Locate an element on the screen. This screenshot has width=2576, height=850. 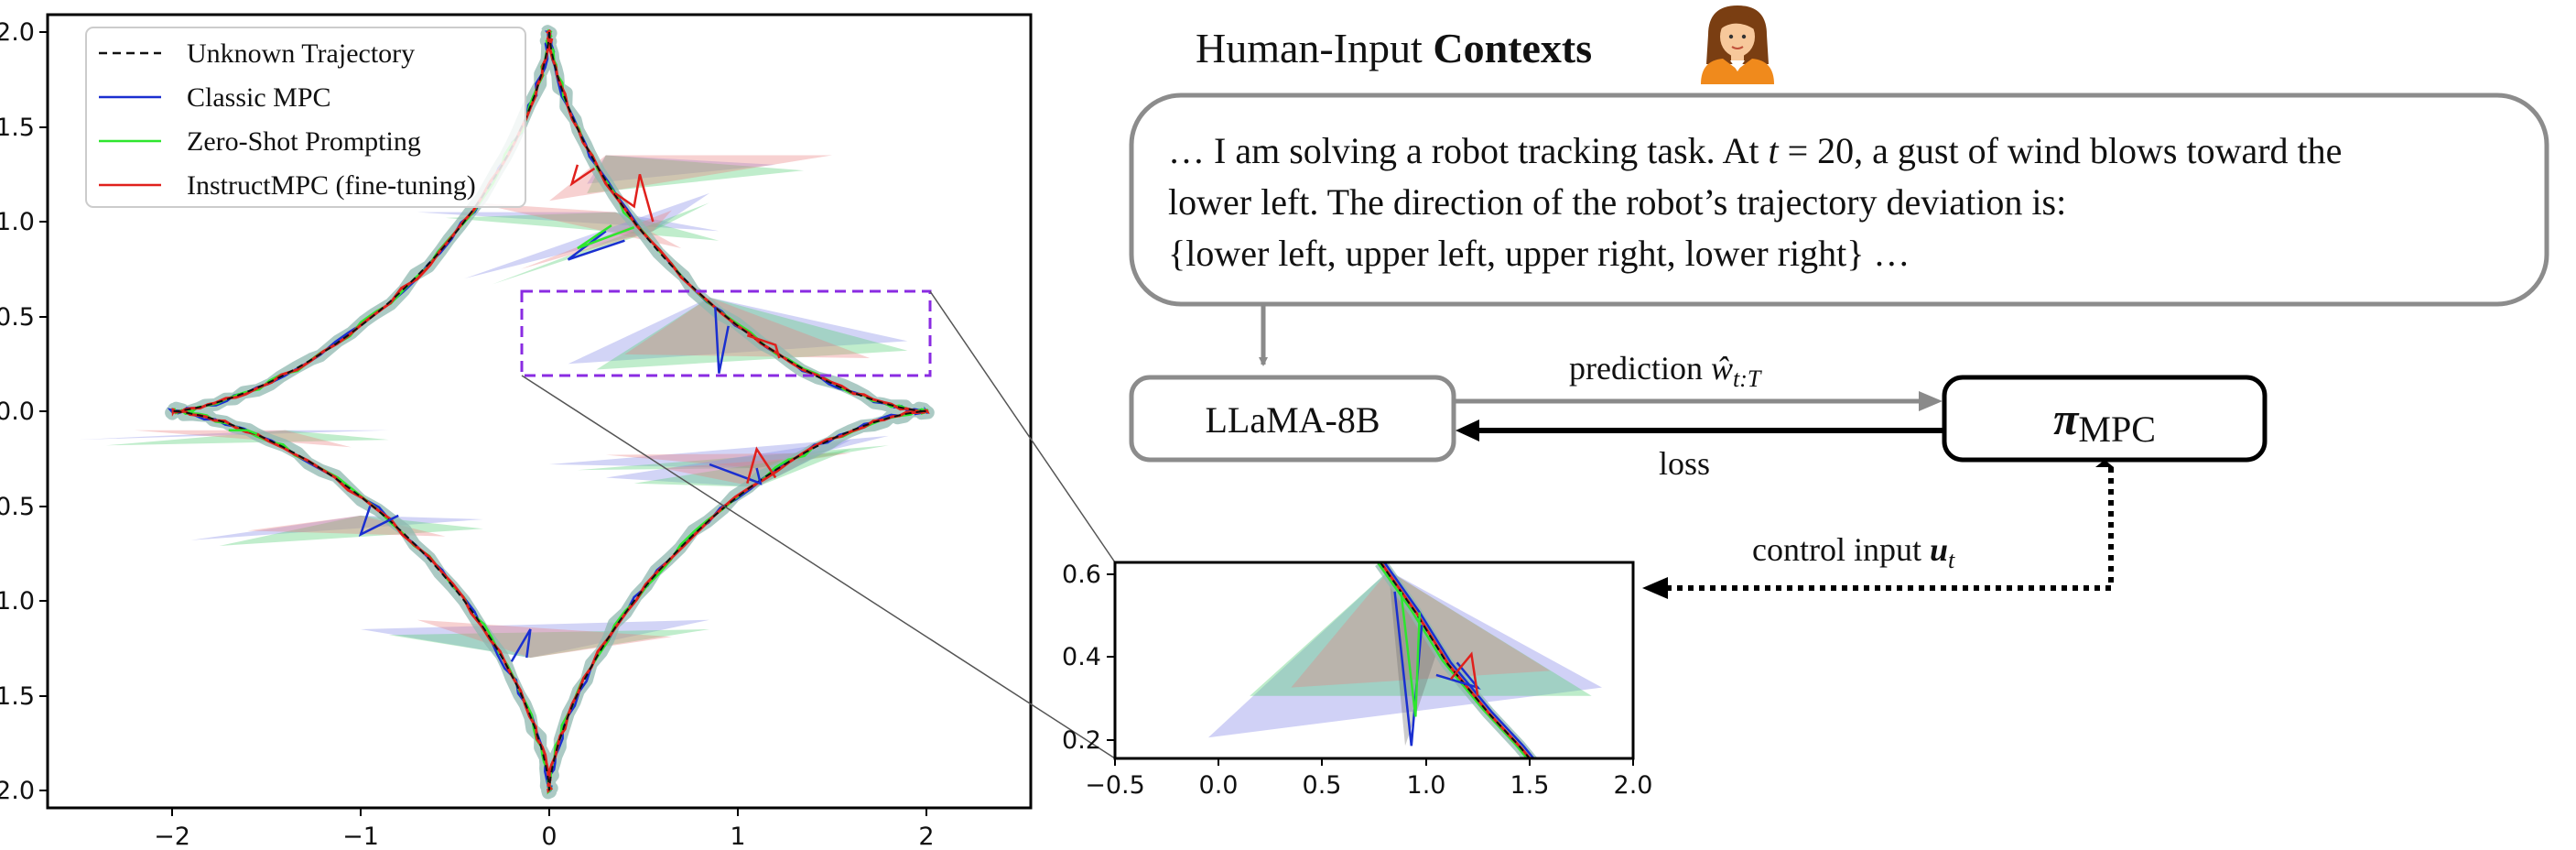
inset-x-tick-label: 1.0 is located at coordinates (1427, 785).